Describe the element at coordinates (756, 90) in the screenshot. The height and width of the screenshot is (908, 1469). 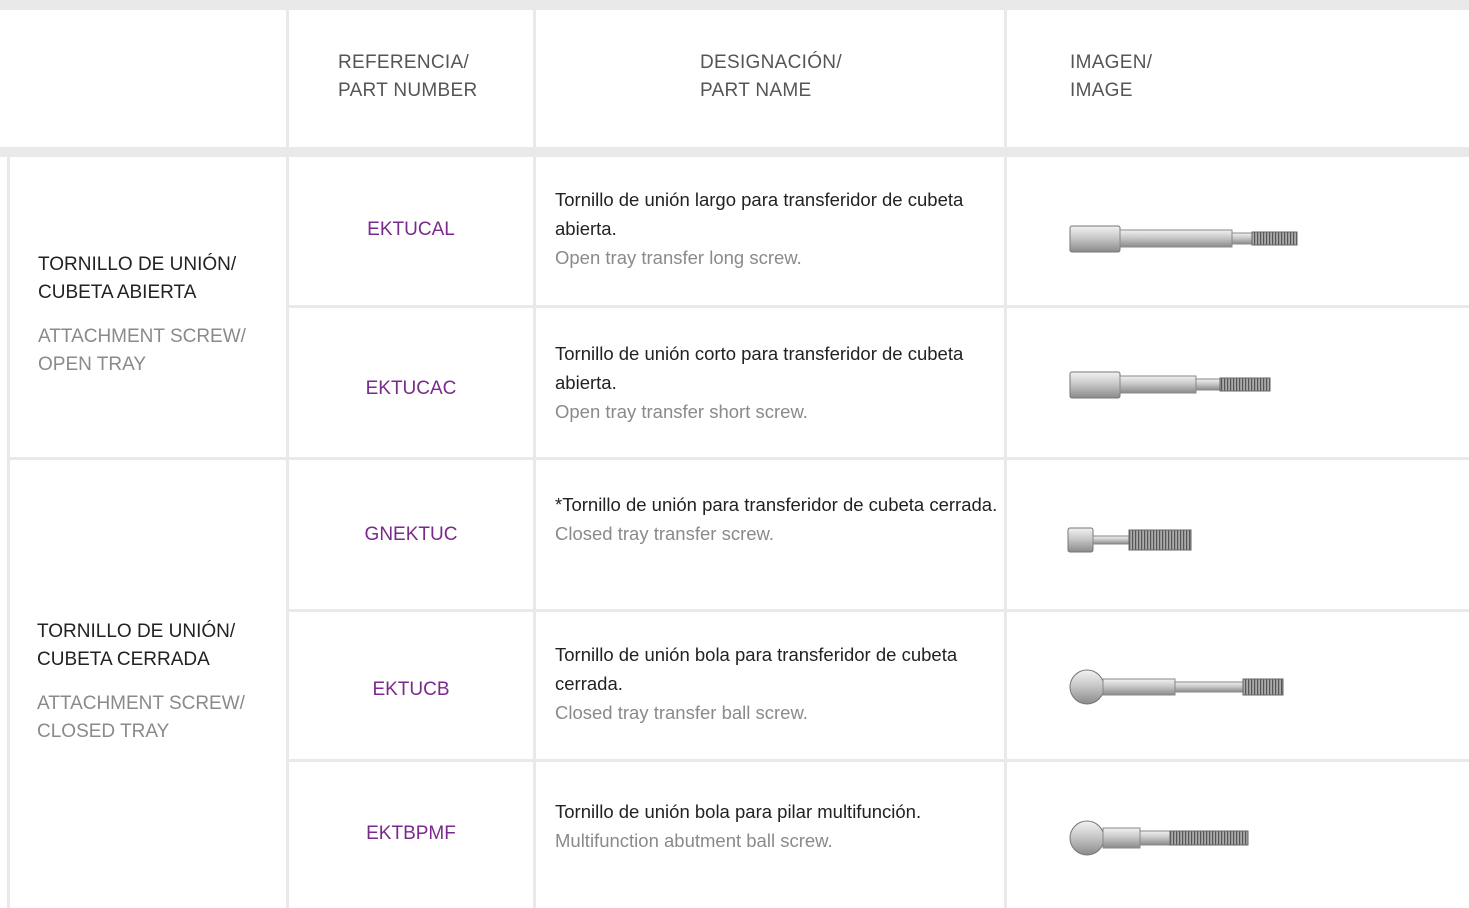
I see `header-text: PART NAME` at that location.